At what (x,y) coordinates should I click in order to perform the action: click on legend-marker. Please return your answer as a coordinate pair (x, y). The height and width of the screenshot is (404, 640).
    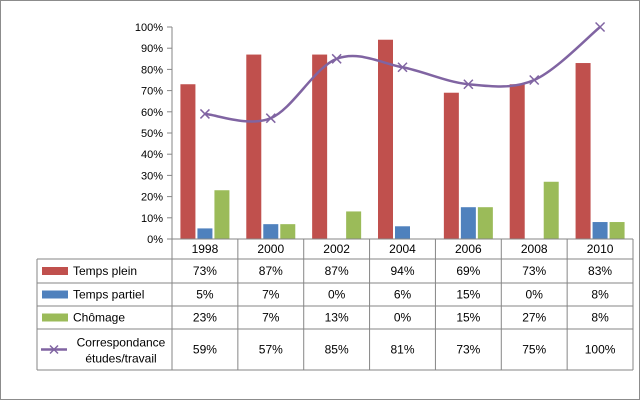
    Looking at the image, I should click on (54, 349).